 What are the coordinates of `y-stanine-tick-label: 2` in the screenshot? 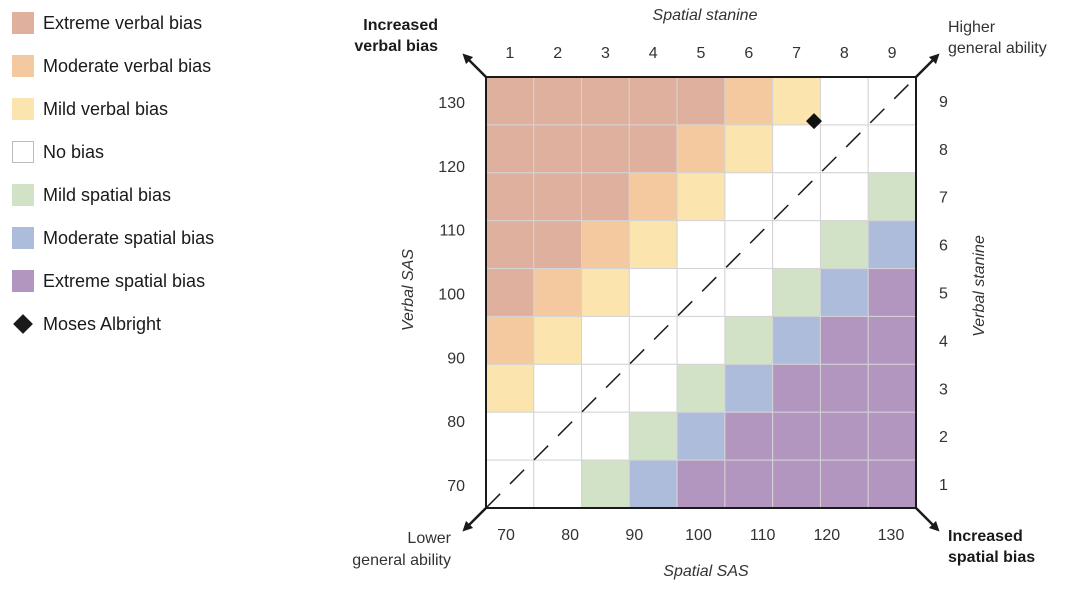 It's located at (943, 437).